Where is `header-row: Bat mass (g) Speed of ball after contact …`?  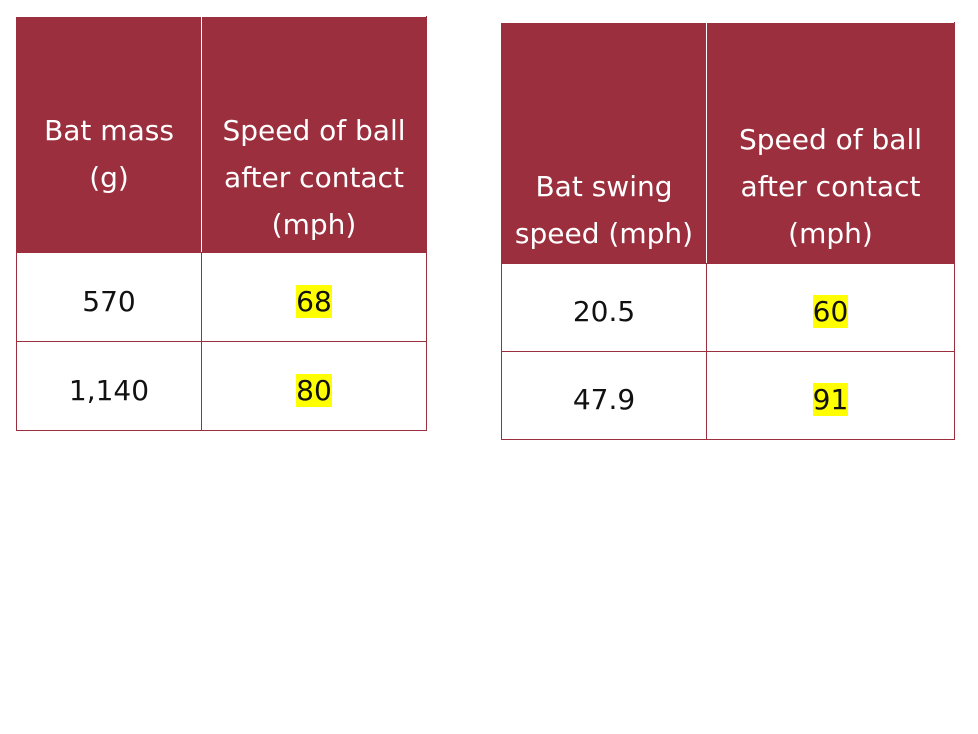 header-row: Bat mass (g) Speed of ball after contact … is located at coordinates (221, 134).